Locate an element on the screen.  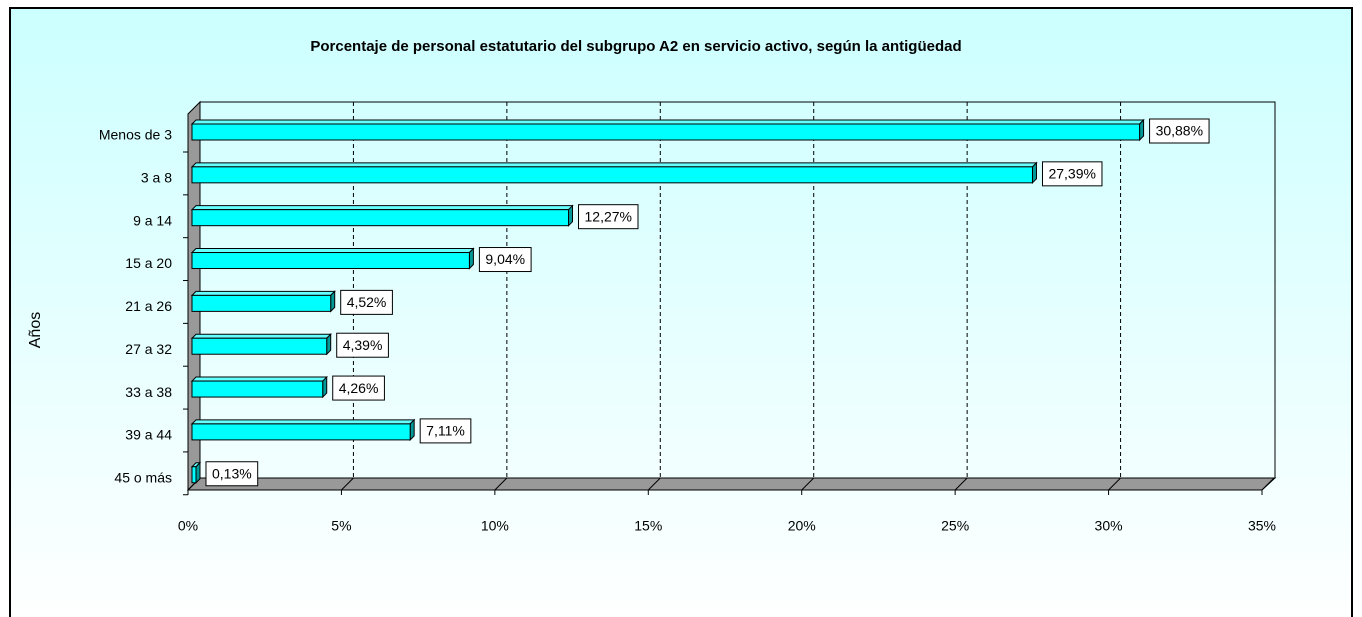
y-axis-label: Años is located at coordinates (35, 330).